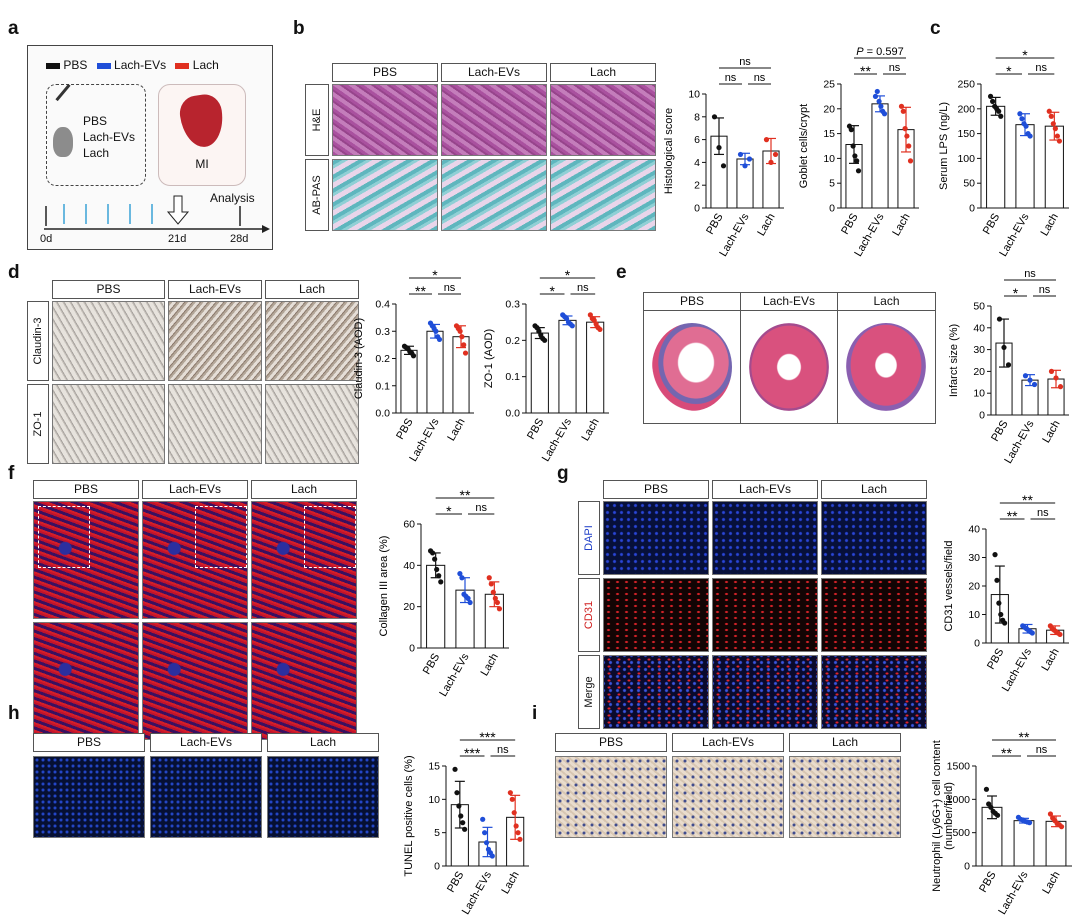 The height and width of the screenshot is (918, 1080). What do you see at coordinates (317, 195) in the screenshot?
I see `row-label-abpas: AB-PAS` at bounding box center [317, 195].